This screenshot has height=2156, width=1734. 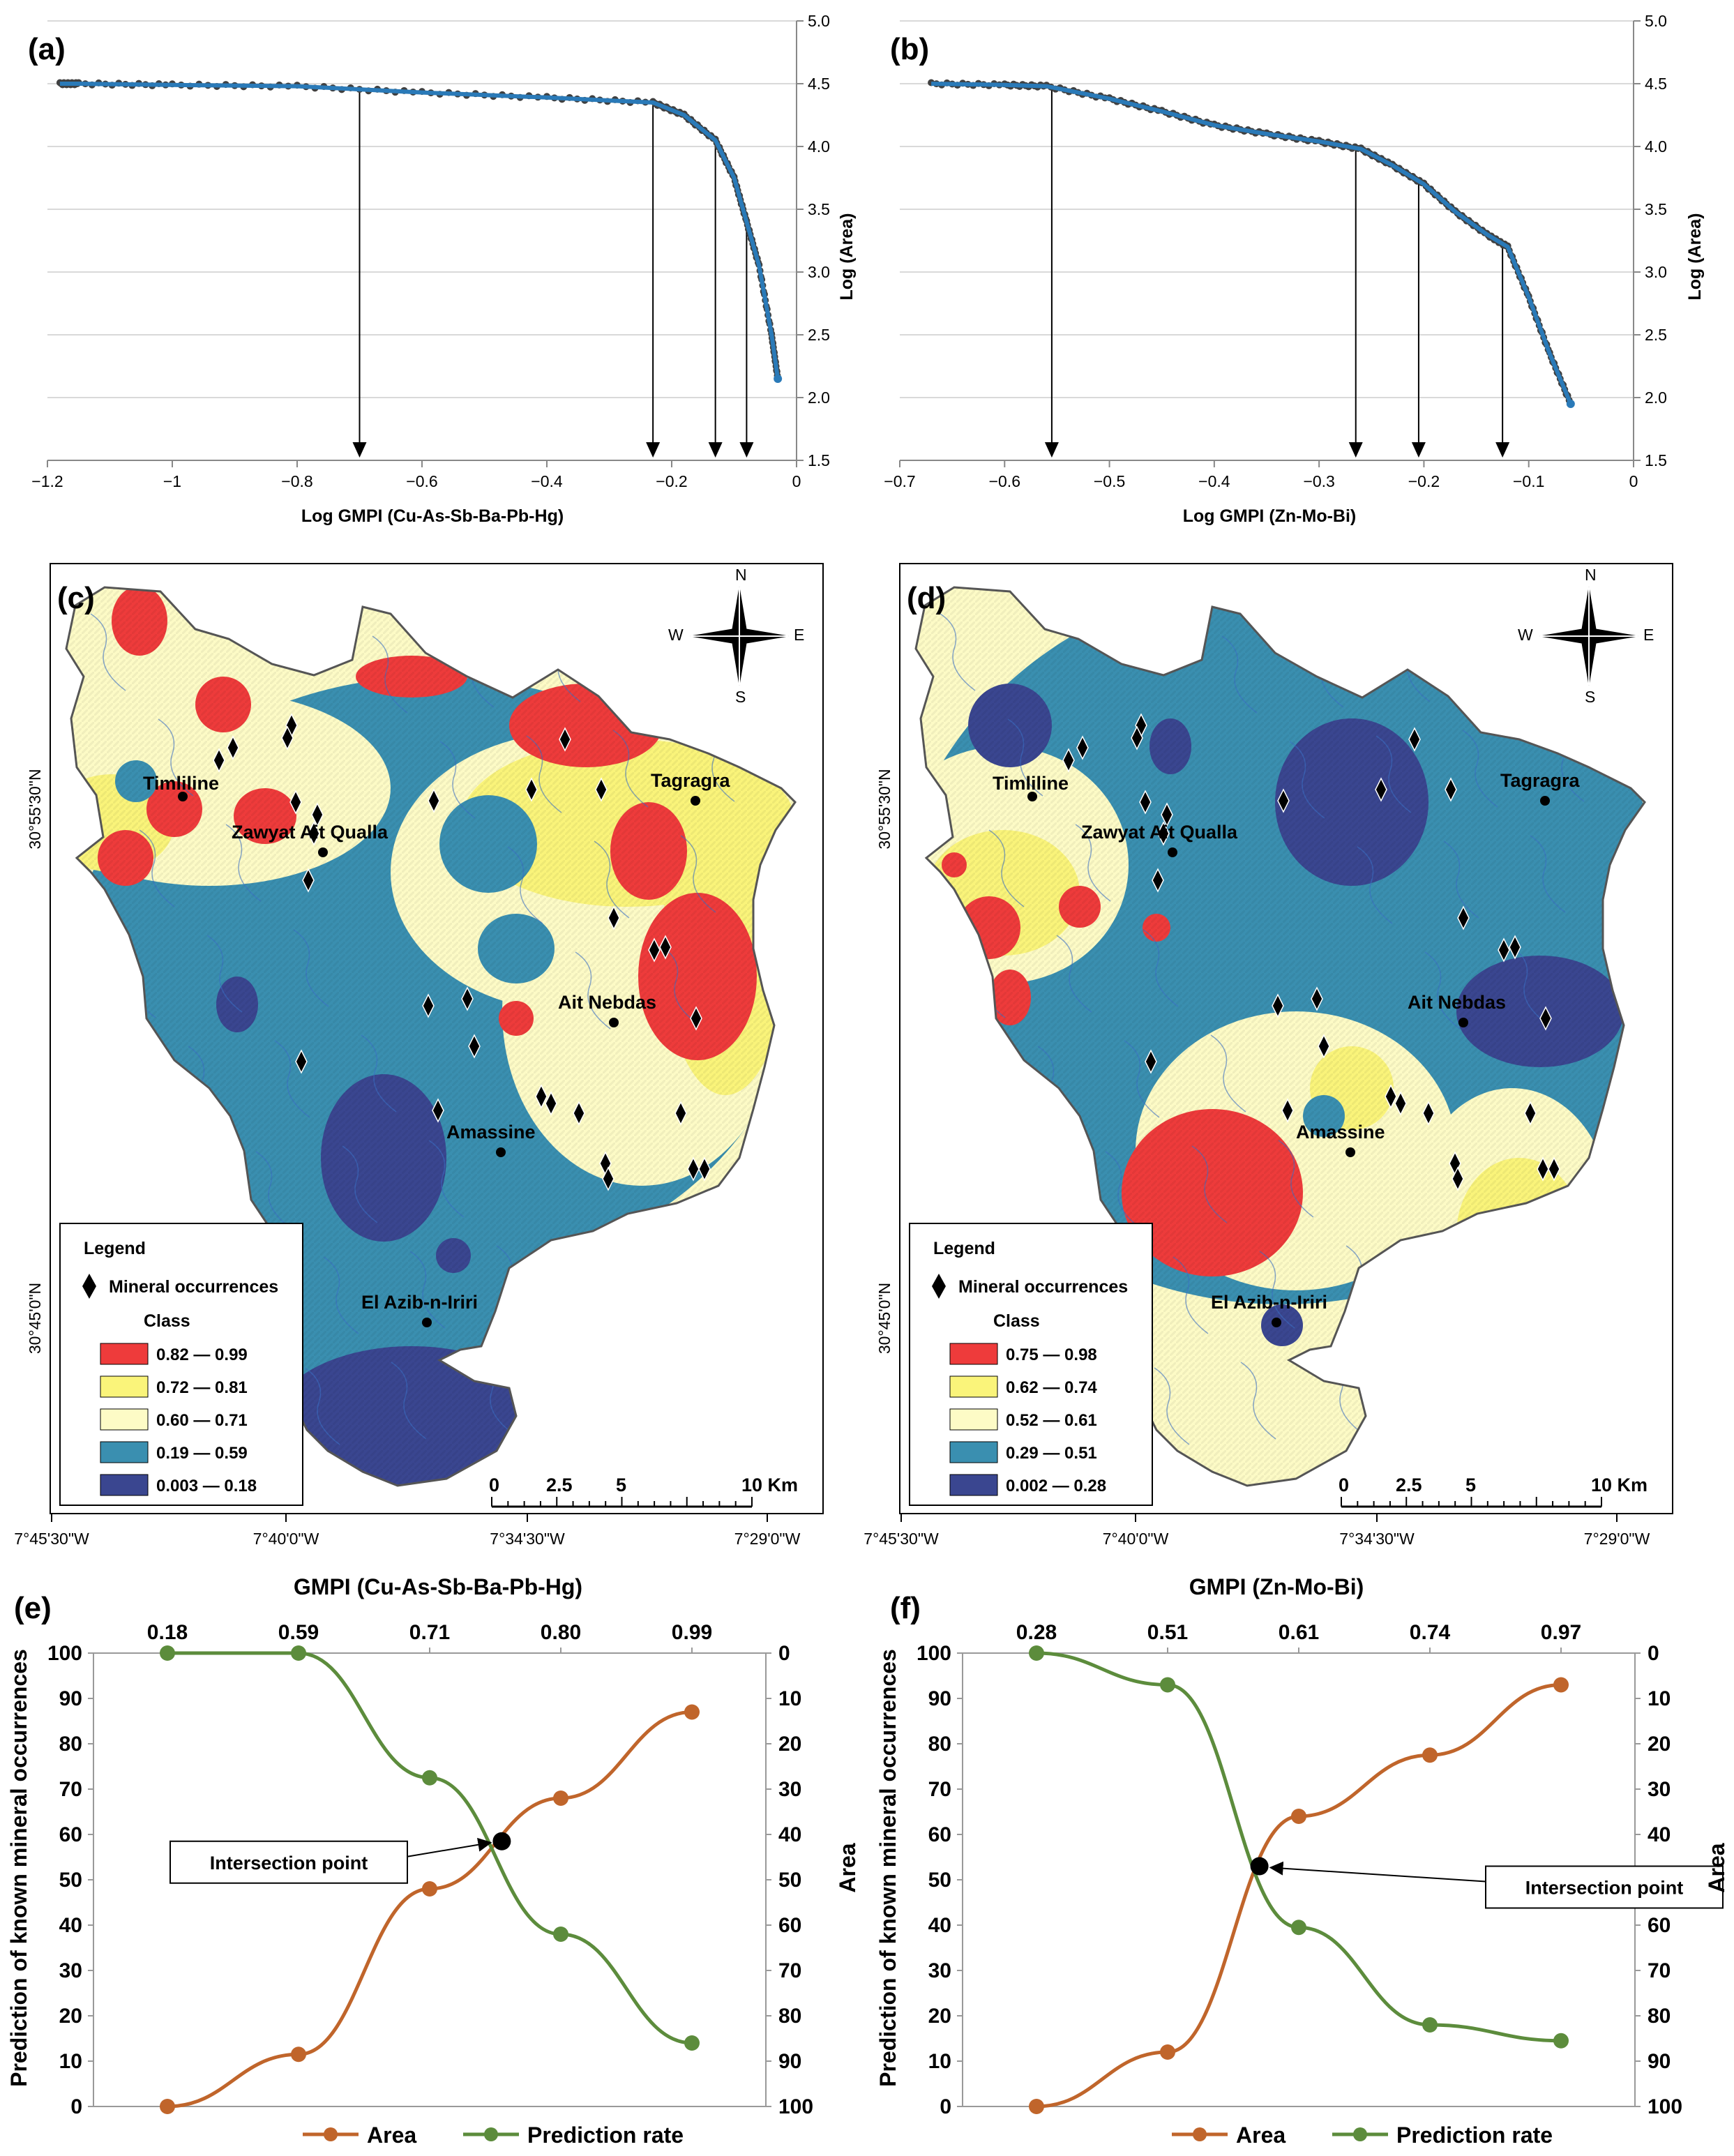 What do you see at coordinates (421, 481) in the screenshot?
I see `x-tick-label: −0.6` at bounding box center [421, 481].